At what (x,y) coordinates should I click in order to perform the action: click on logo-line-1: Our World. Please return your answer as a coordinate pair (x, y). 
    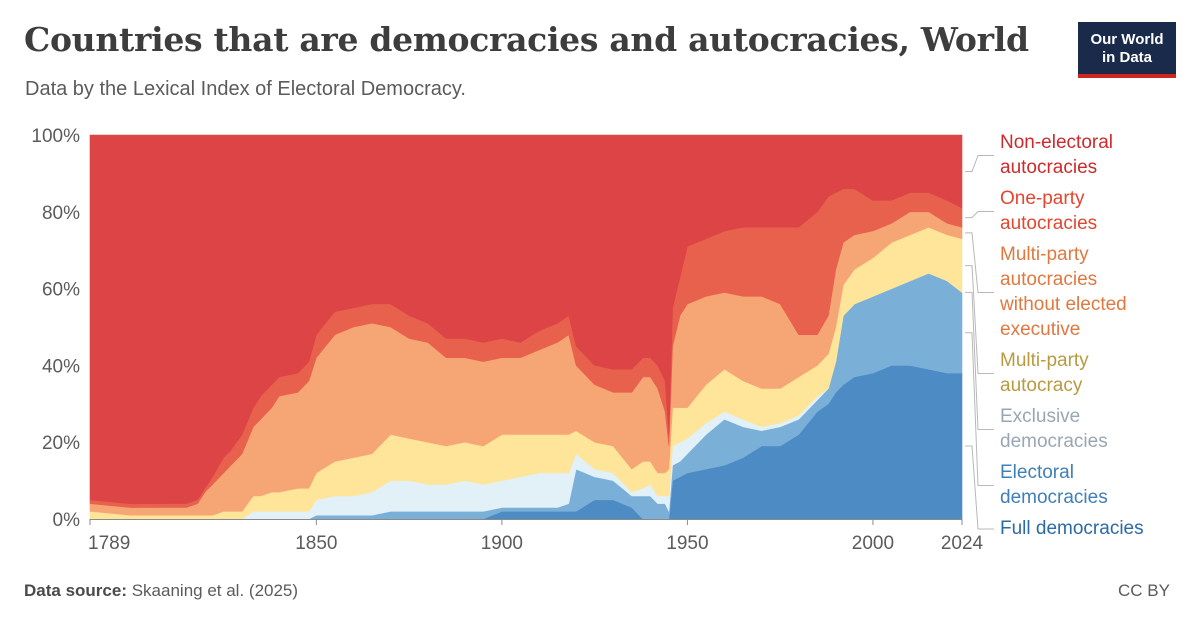
    Looking at the image, I should click on (1127, 39).